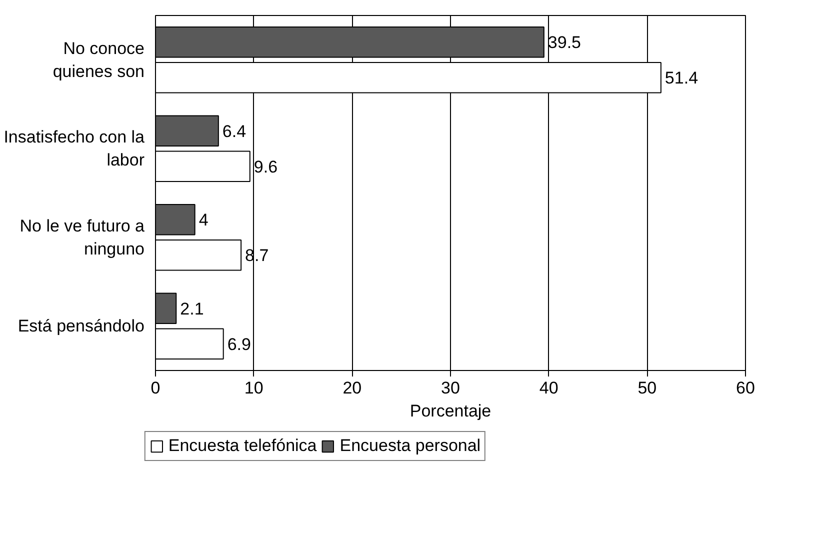  What do you see at coordinates (155, 388) in the screenshot?
I see `x-tick-label: 0` at bounding box center [155, 388].